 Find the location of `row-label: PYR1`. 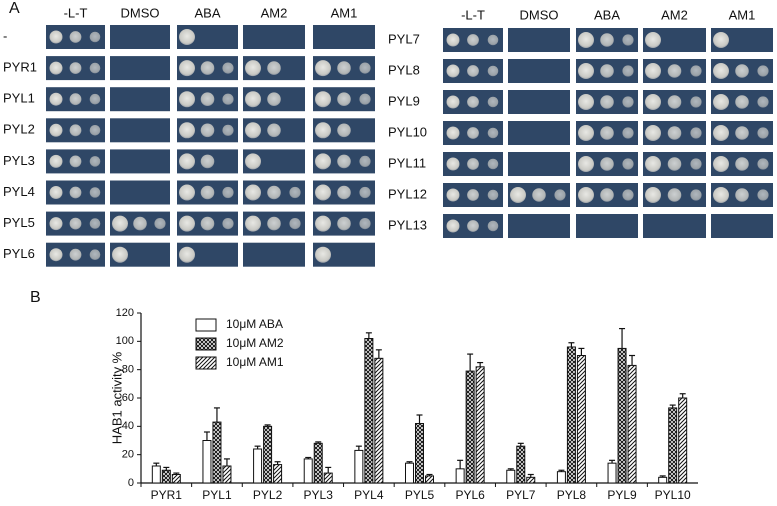

row-label: PYR1 is located at coordinates (20, 67).